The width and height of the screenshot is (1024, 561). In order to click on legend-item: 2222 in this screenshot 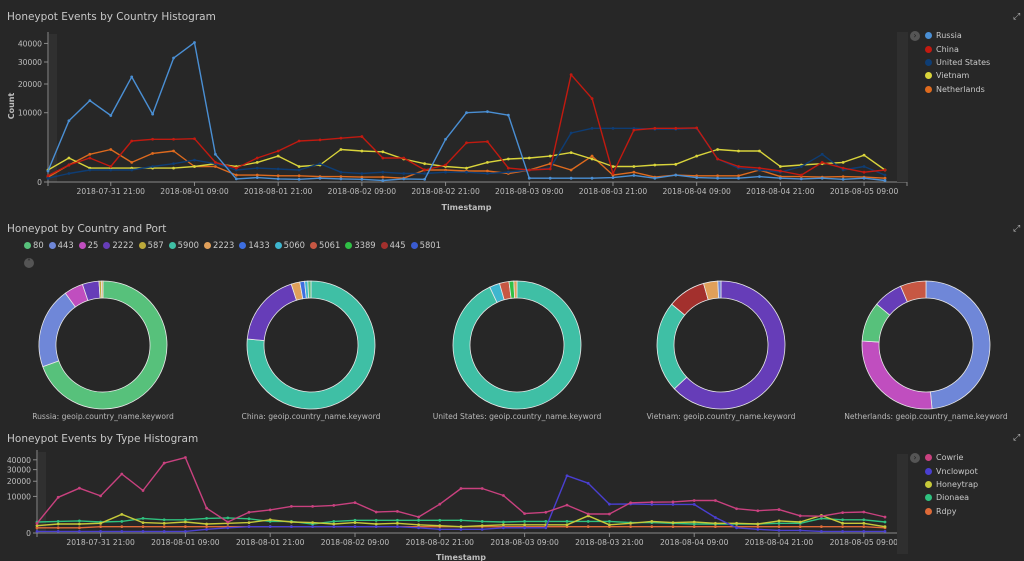, I will do `click(118, 245)`.